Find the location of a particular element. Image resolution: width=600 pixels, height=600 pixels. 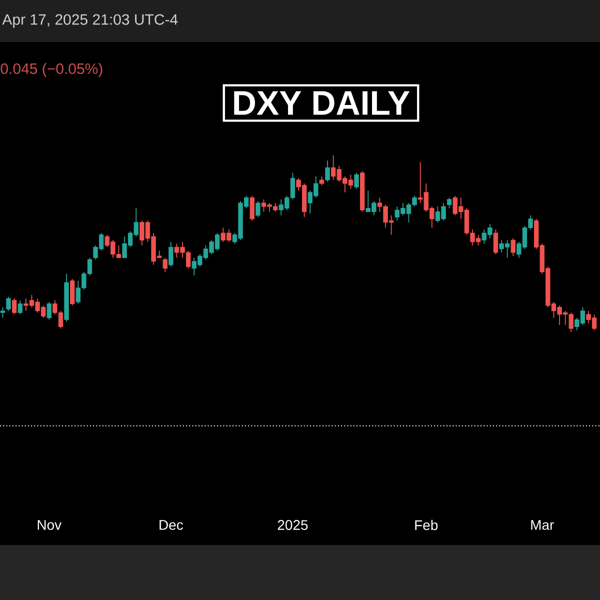

text: Apr 17, 2025 21:03 UTC-4 is located at coordinates (90, 21).